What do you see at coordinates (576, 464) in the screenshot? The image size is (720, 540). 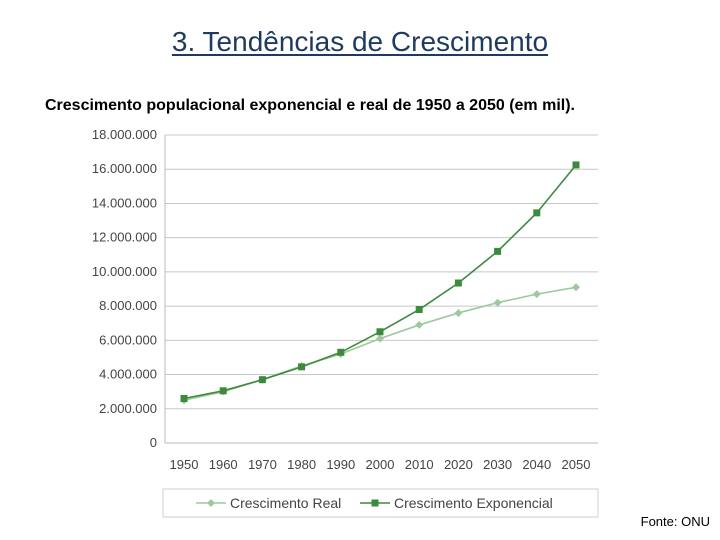 I see `x-tick-label: 2050` at bounding box center [576, 464].